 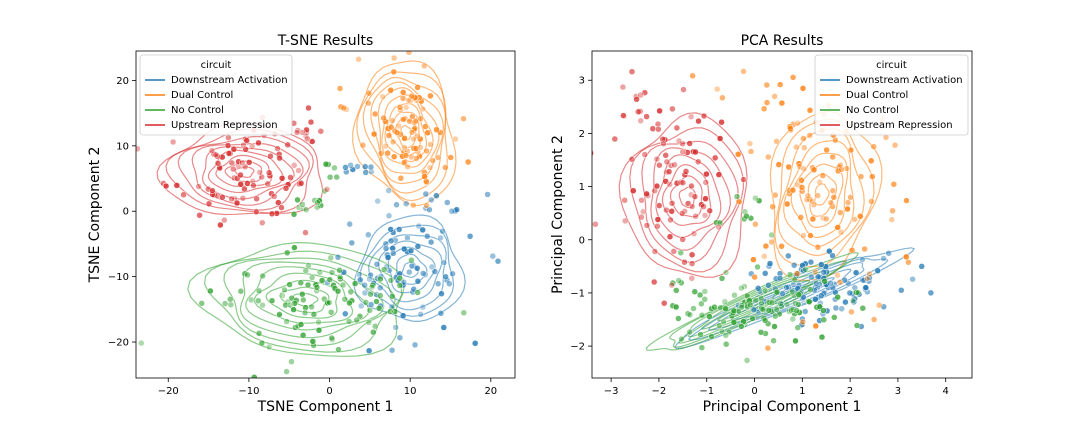 I want to click on y-tick-label: −1, so click(x=577, y=293).